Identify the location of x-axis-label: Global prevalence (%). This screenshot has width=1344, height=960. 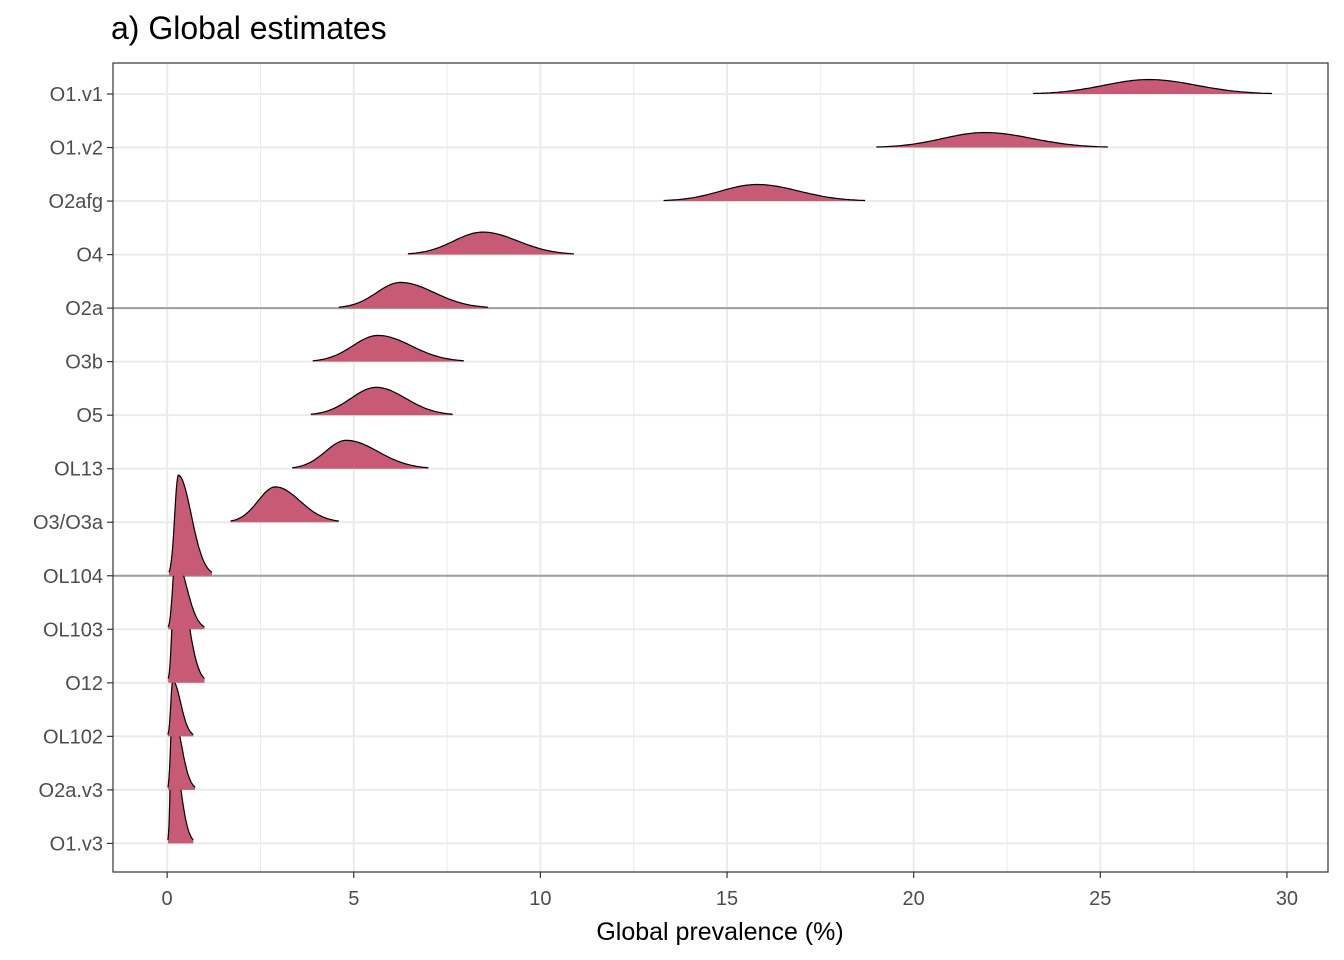
(719, 932).